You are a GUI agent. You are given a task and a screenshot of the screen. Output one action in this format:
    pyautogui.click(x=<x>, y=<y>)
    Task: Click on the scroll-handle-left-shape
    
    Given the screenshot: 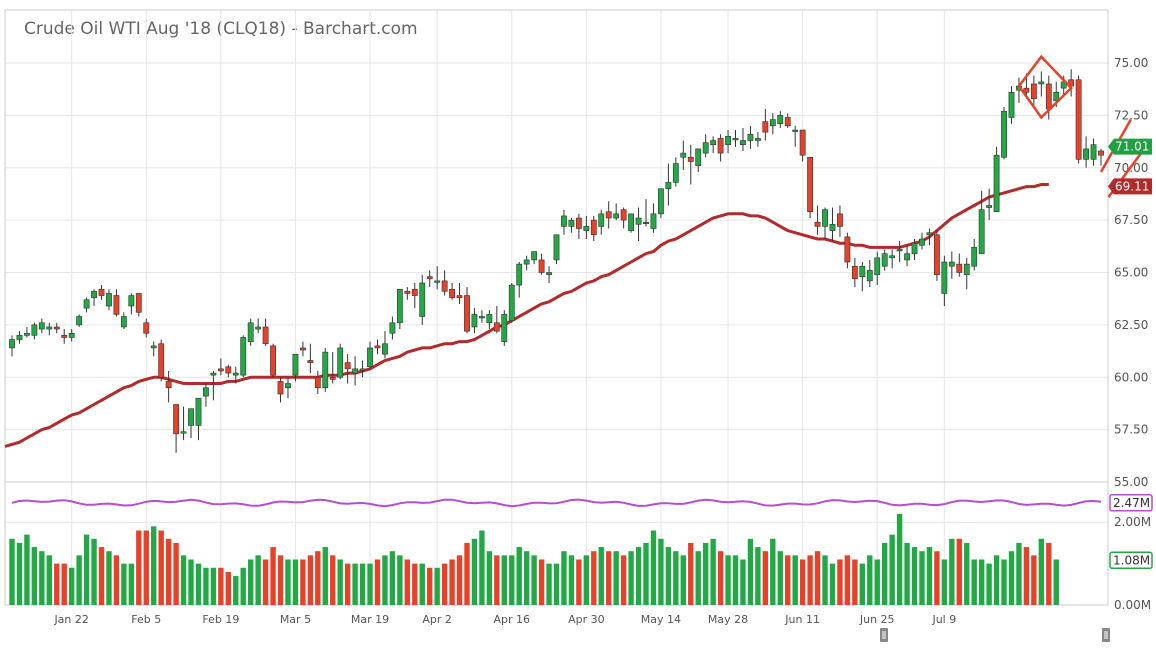 What is the action you would take?
    pyautogui.click(x=884, y=635)
    